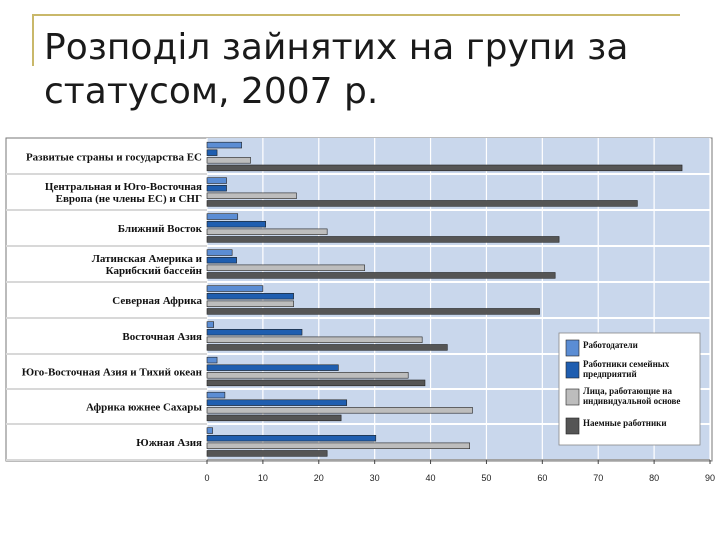  Describe the element at coordinates (129, 199) in the screenshot. I see `category-label: Европа (не члены ЕС) и СНГ` at that location.